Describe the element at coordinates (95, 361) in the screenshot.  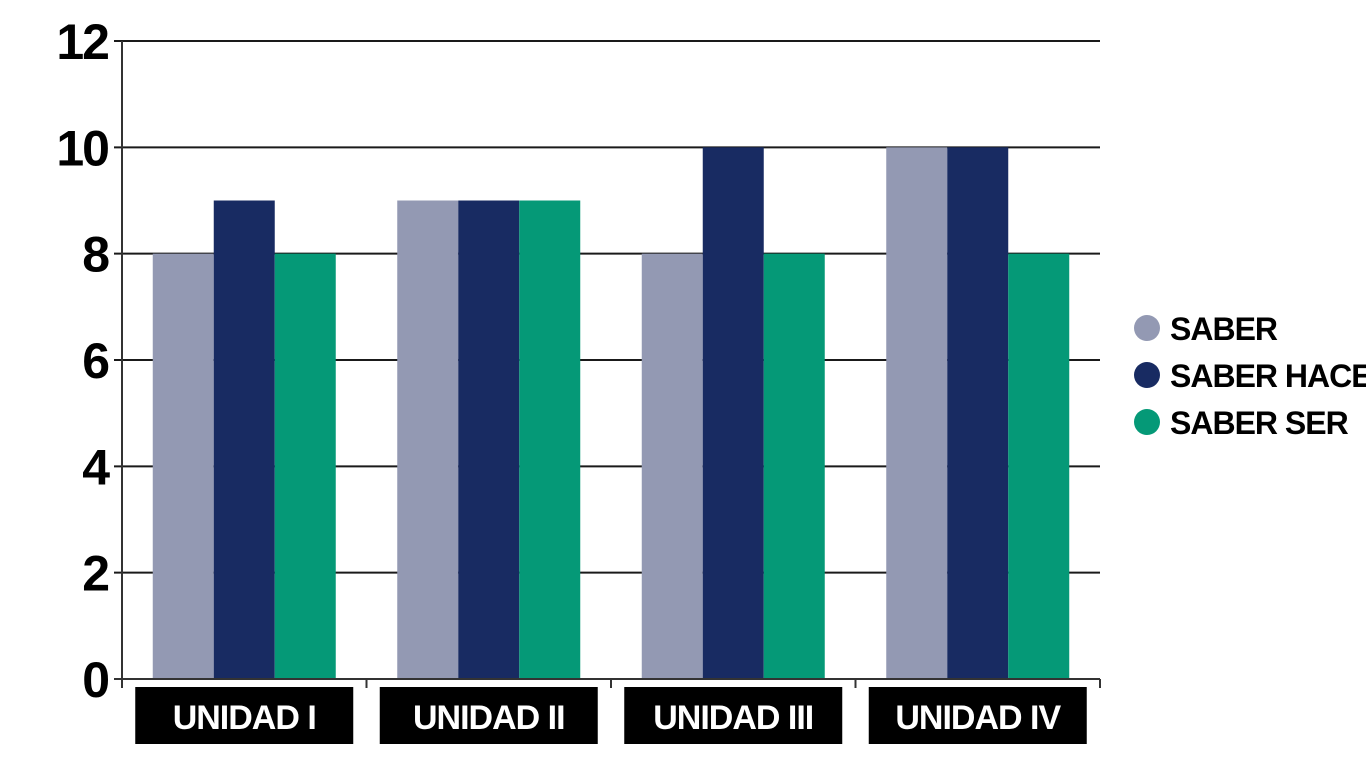
I see `y-tick-label: 6` at that location.